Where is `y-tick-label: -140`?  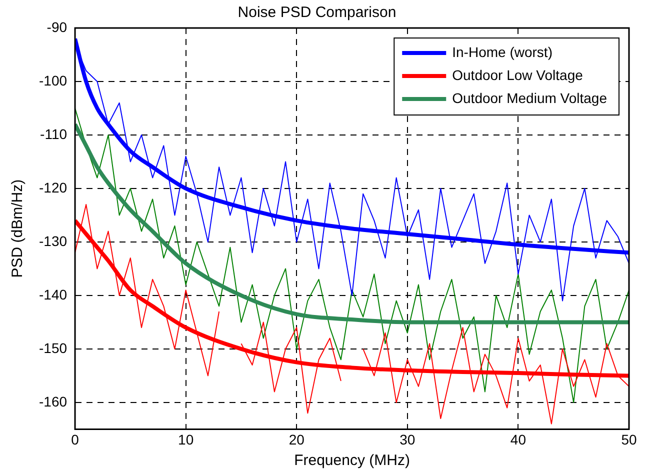
y-tick-label: -140 is located at coordinates (53, 294).